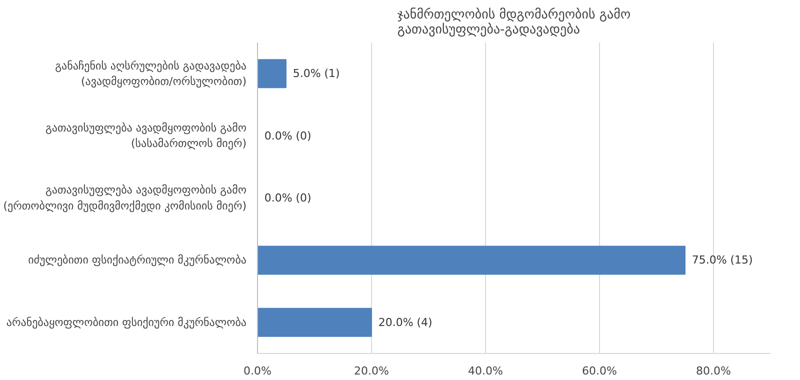 The width and height of the screenshot is (800, 380). What do you see at coordinates (371, 371) in the screenshot?
I see `x-tick-label: 20.0%` at bounding box center [371, 371].